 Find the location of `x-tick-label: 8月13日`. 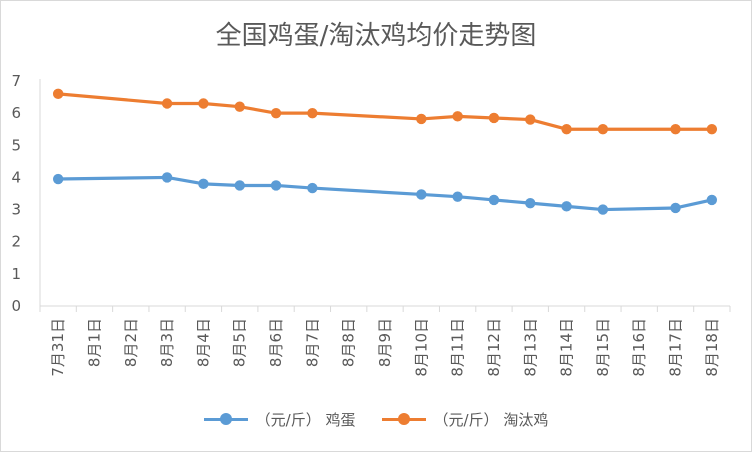

x-tick-label: 8月13日 is located at coordinates (530, 347).